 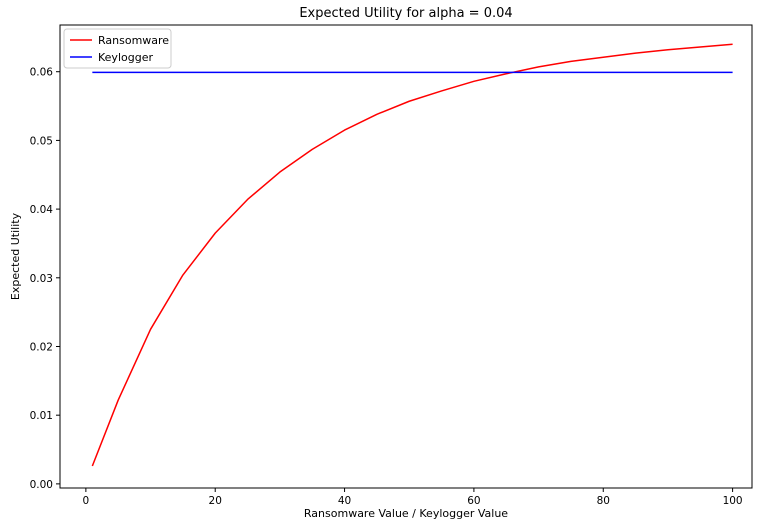 I want to click on x-tick-label: 20, so click(x=215, y=501).